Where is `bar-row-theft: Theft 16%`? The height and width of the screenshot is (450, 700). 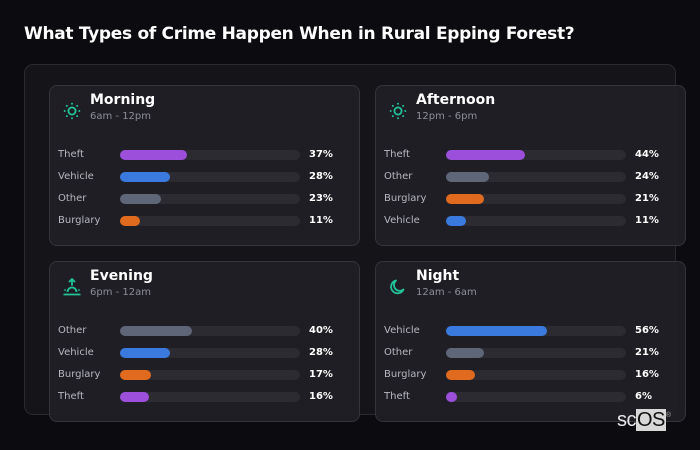
bar-row-theft: Theft 16% is located at coordinates (208, 401).